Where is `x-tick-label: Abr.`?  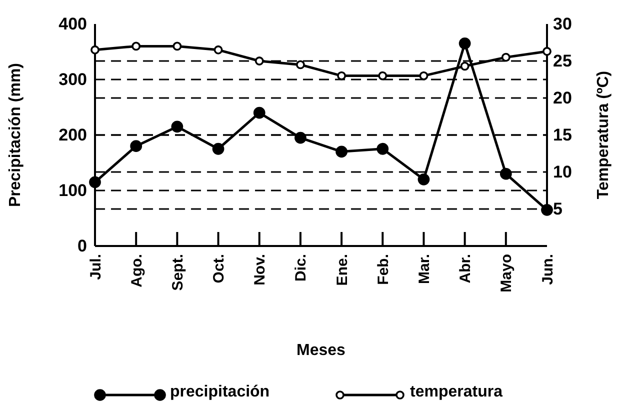
x-tick-label: Abr. is located at coordinates (465, 269).